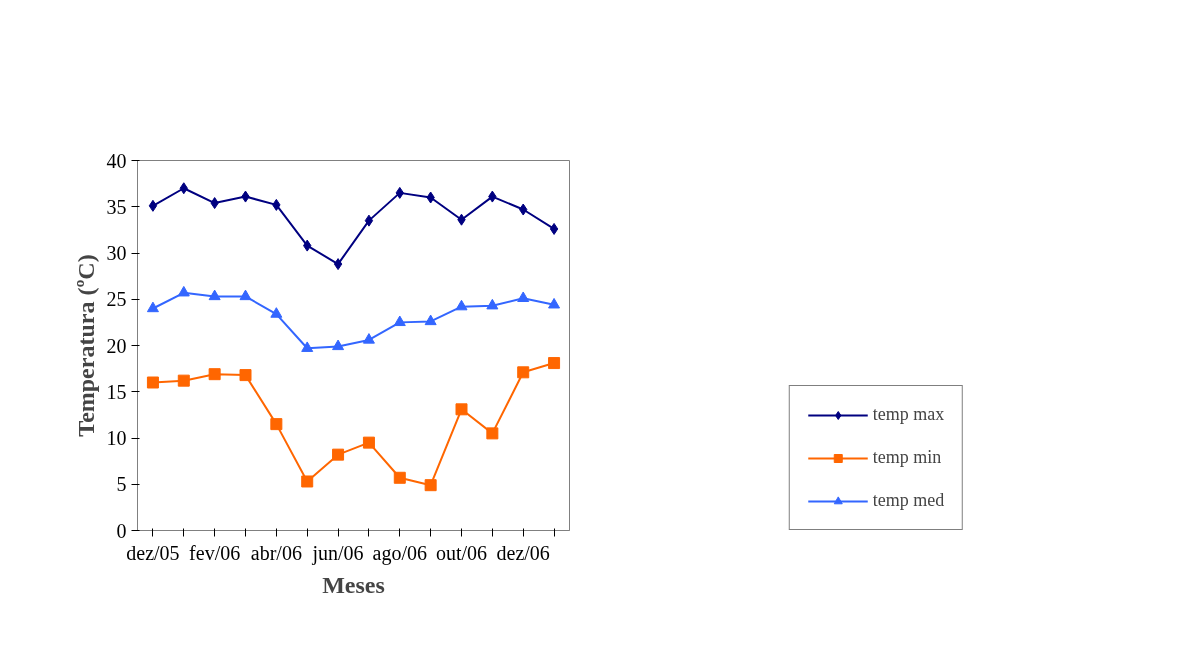 Image resolution: width=1183 pixels, height=670 pixels. Describe the element at coordinates (337, 553) in the screenshot. I see `x-tick-label: jun/06` at that location.